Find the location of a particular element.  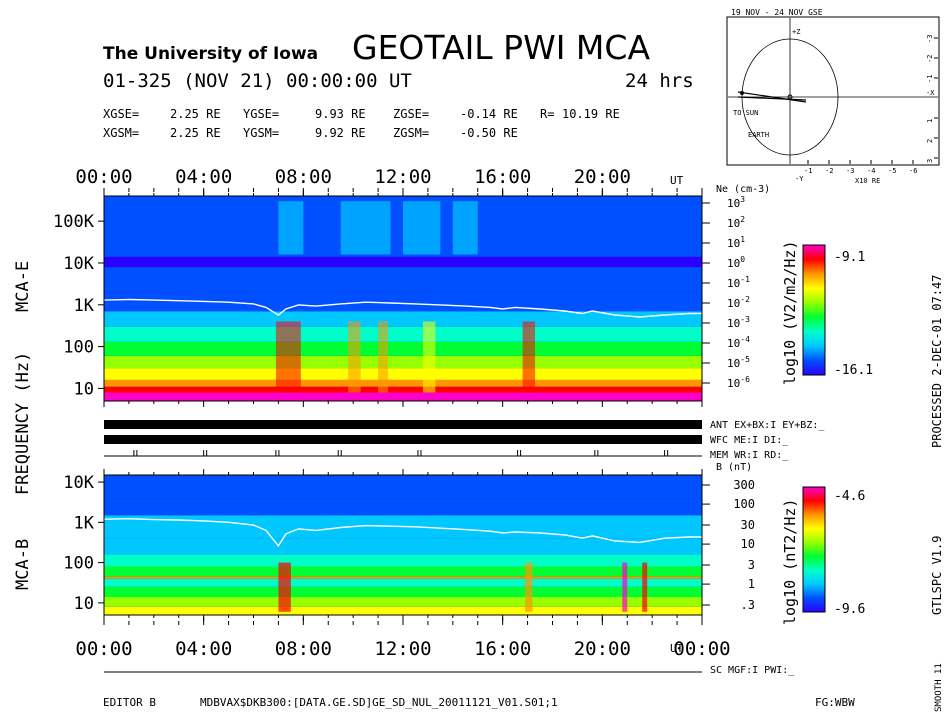

b-tick-label: .3 is located at coordinates (748, 605).